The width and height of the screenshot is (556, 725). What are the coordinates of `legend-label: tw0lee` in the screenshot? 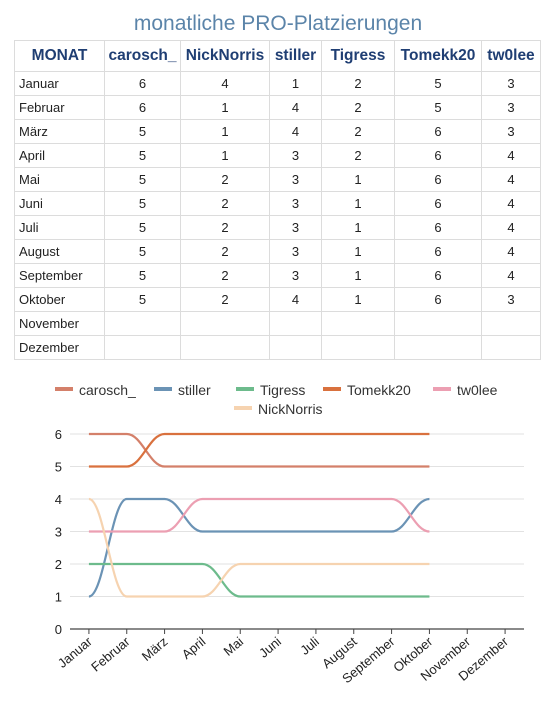 It's located at (477, 390).